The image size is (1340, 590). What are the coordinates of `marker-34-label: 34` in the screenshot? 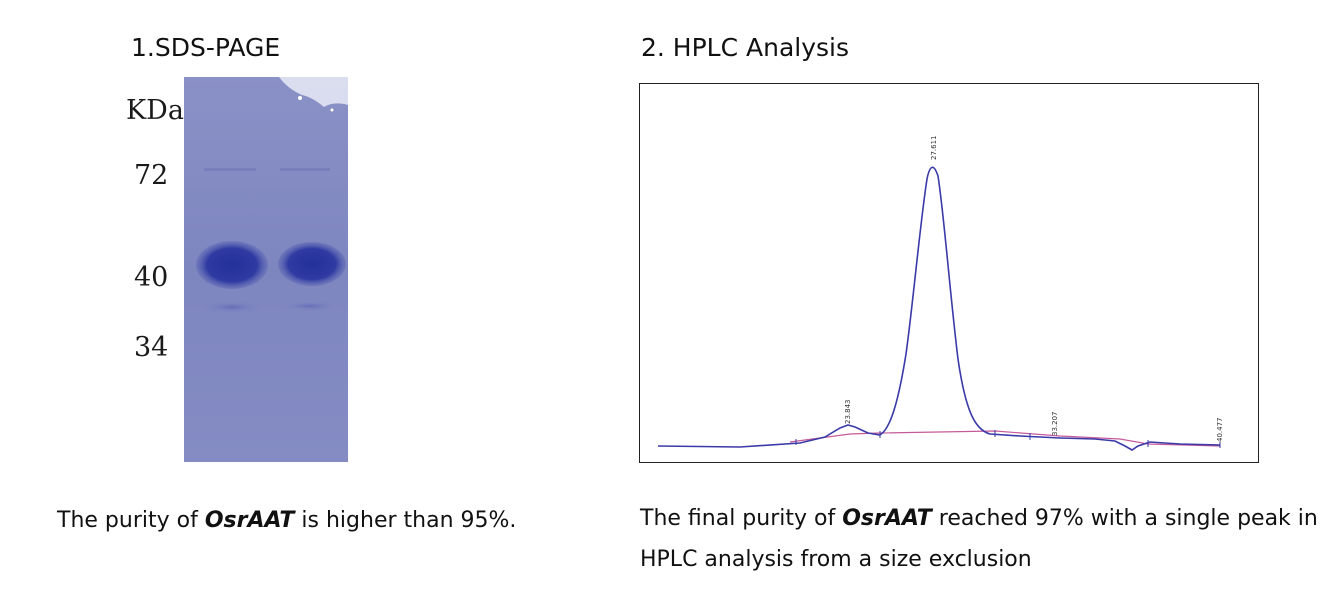 It's located at (151, 347).